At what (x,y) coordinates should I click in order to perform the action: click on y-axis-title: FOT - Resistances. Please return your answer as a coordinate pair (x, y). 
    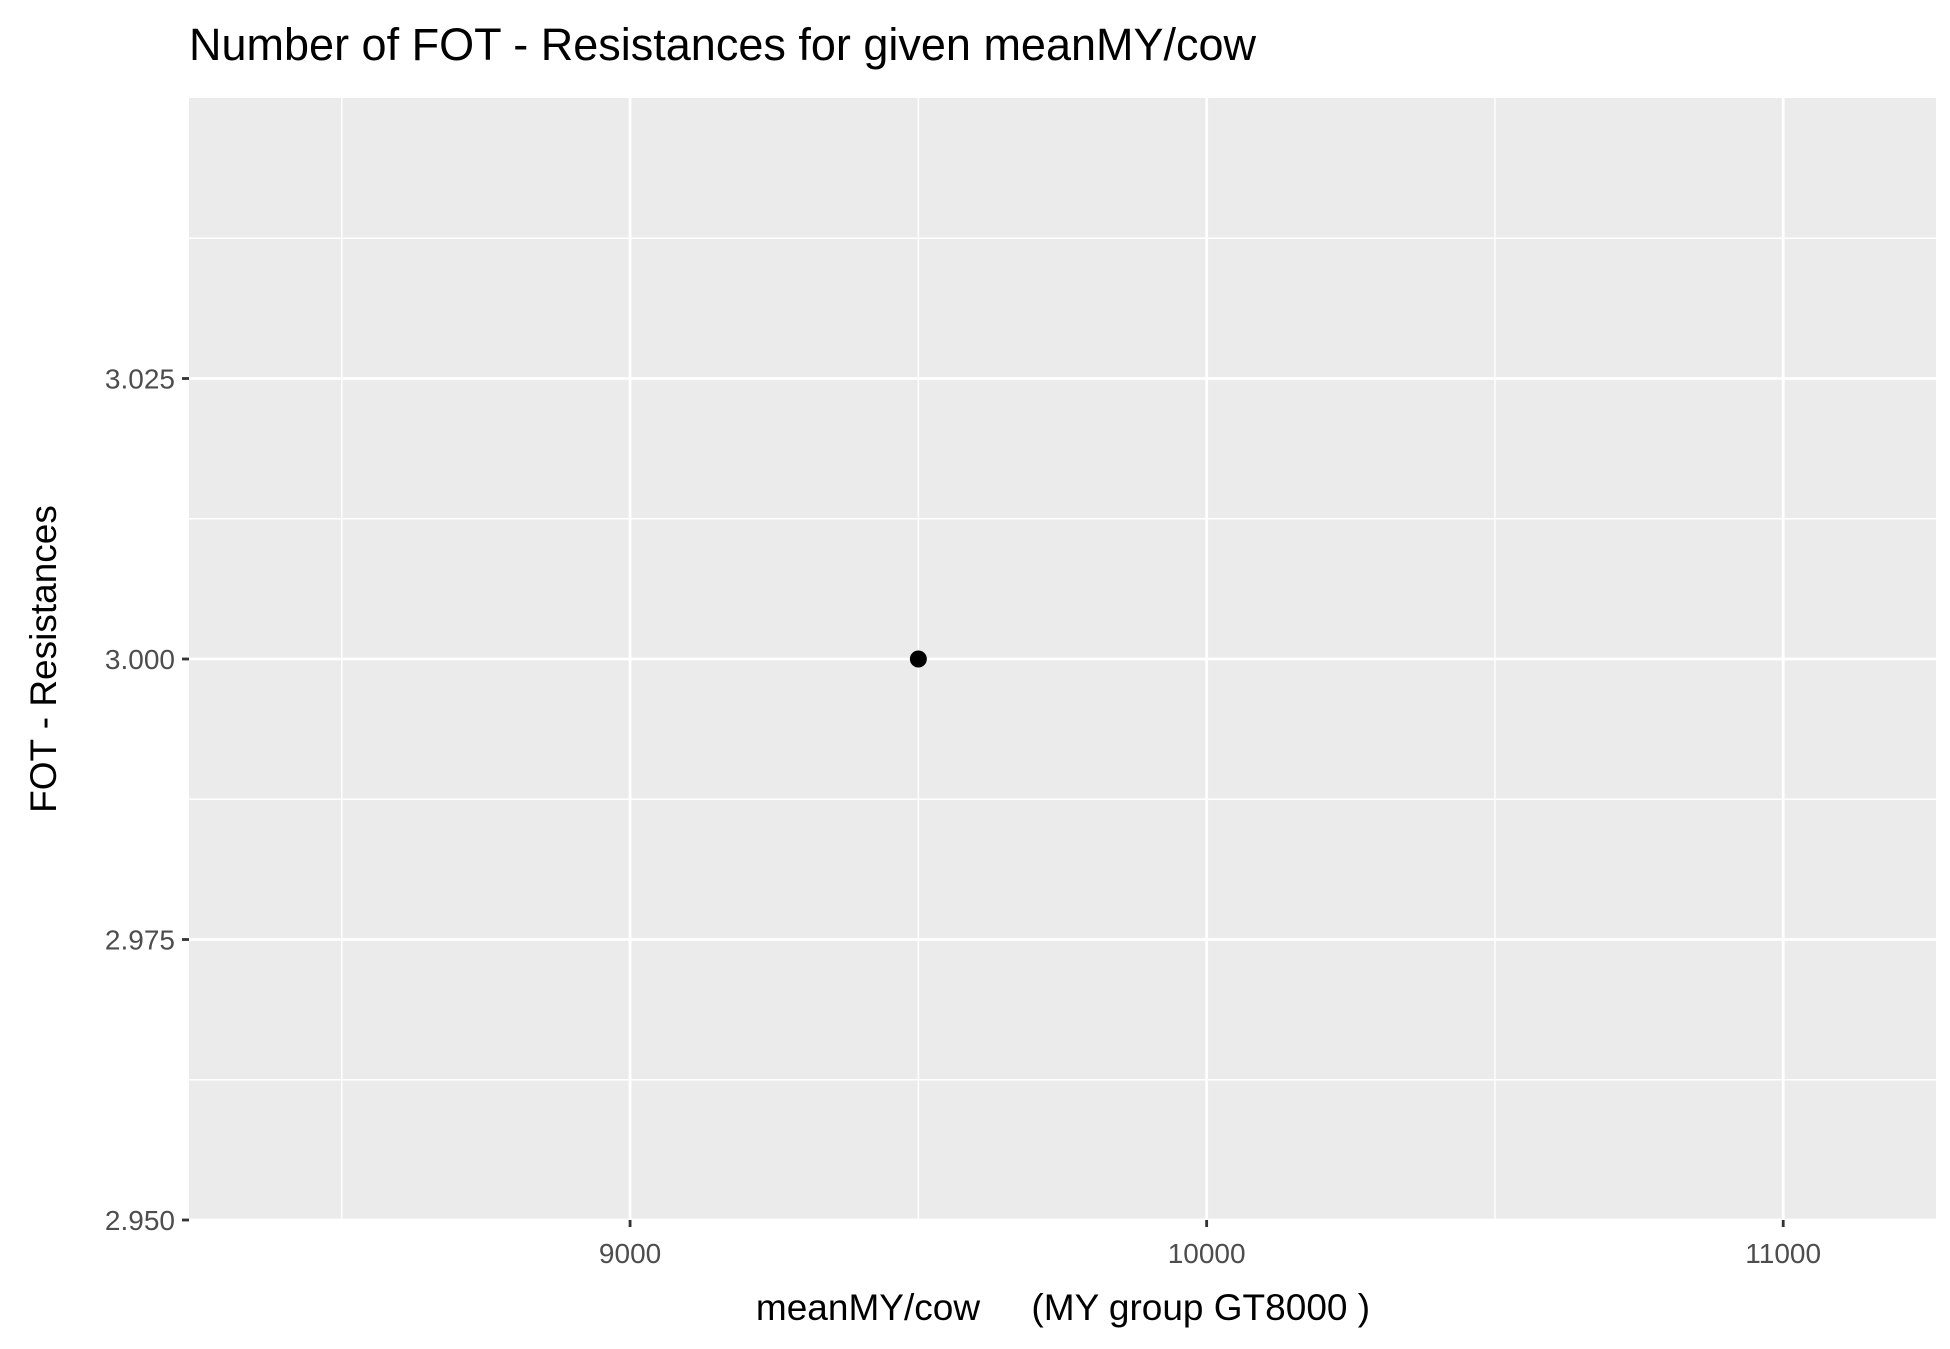
    Looking at the image, I should click on (43, 659).